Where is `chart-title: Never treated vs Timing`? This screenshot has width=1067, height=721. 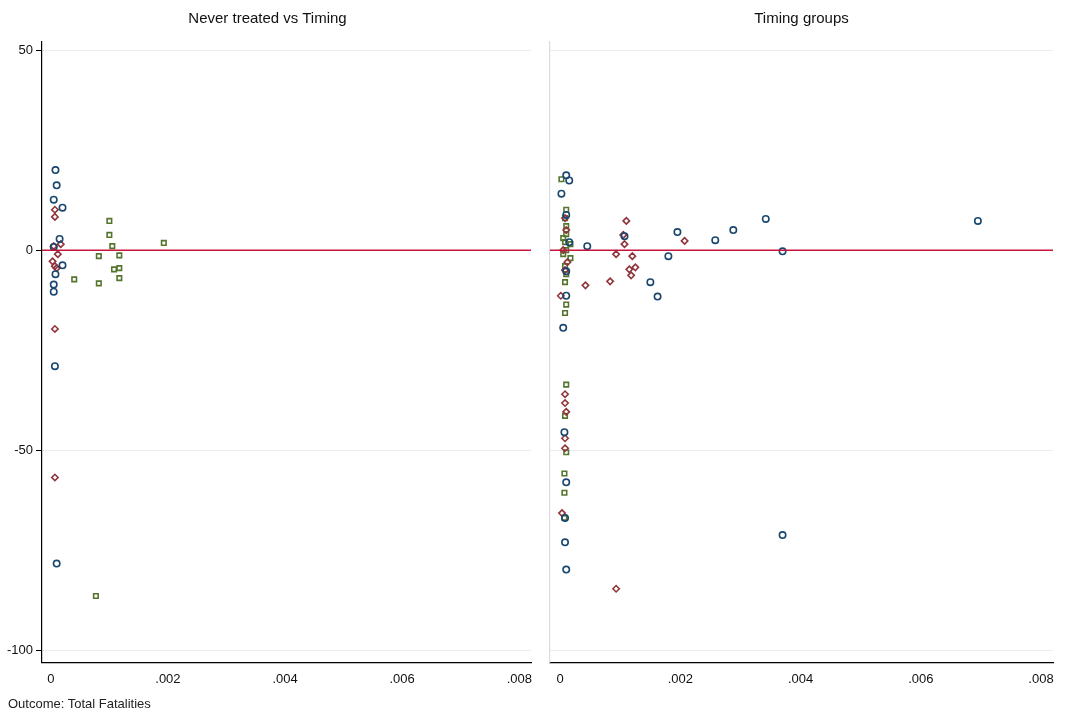
chart-title: Never treated vs Timing is located at coordinates (267, 18).